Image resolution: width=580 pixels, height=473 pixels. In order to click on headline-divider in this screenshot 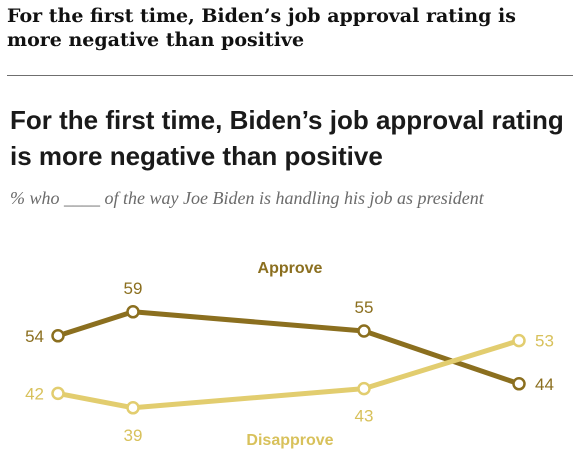, I will do `click(290, 75)`.